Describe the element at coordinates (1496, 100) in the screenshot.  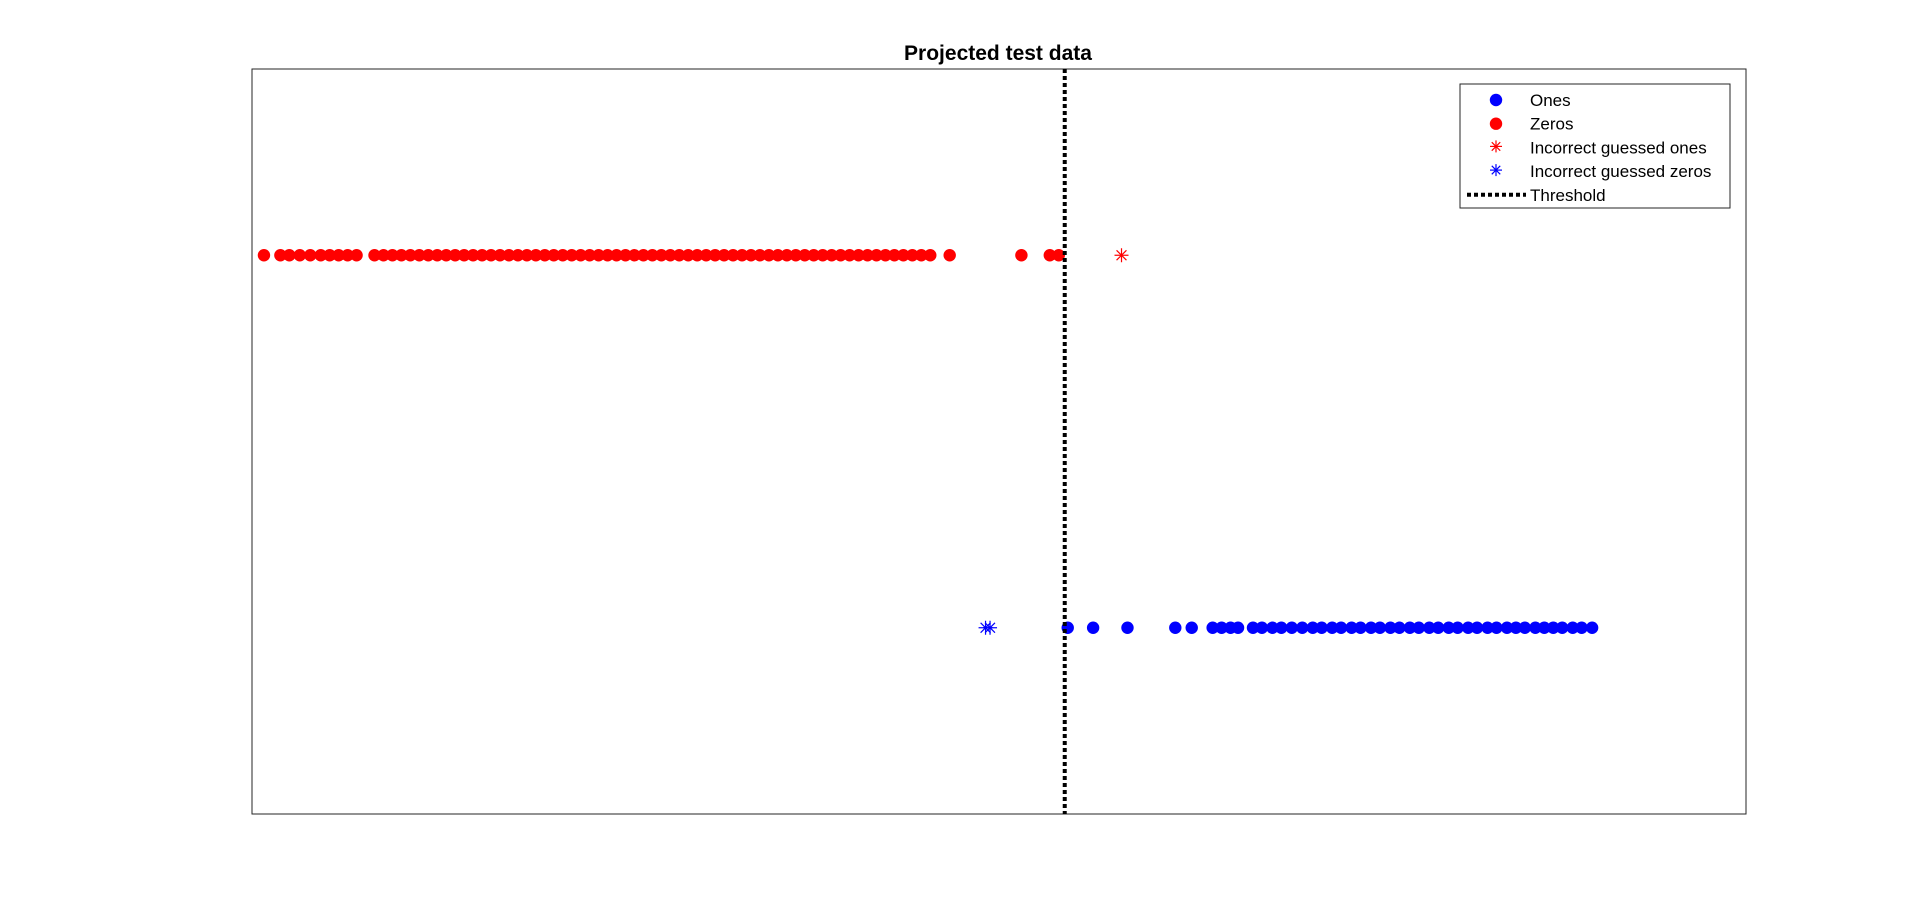
I see `legend-marker-ones` at that location.